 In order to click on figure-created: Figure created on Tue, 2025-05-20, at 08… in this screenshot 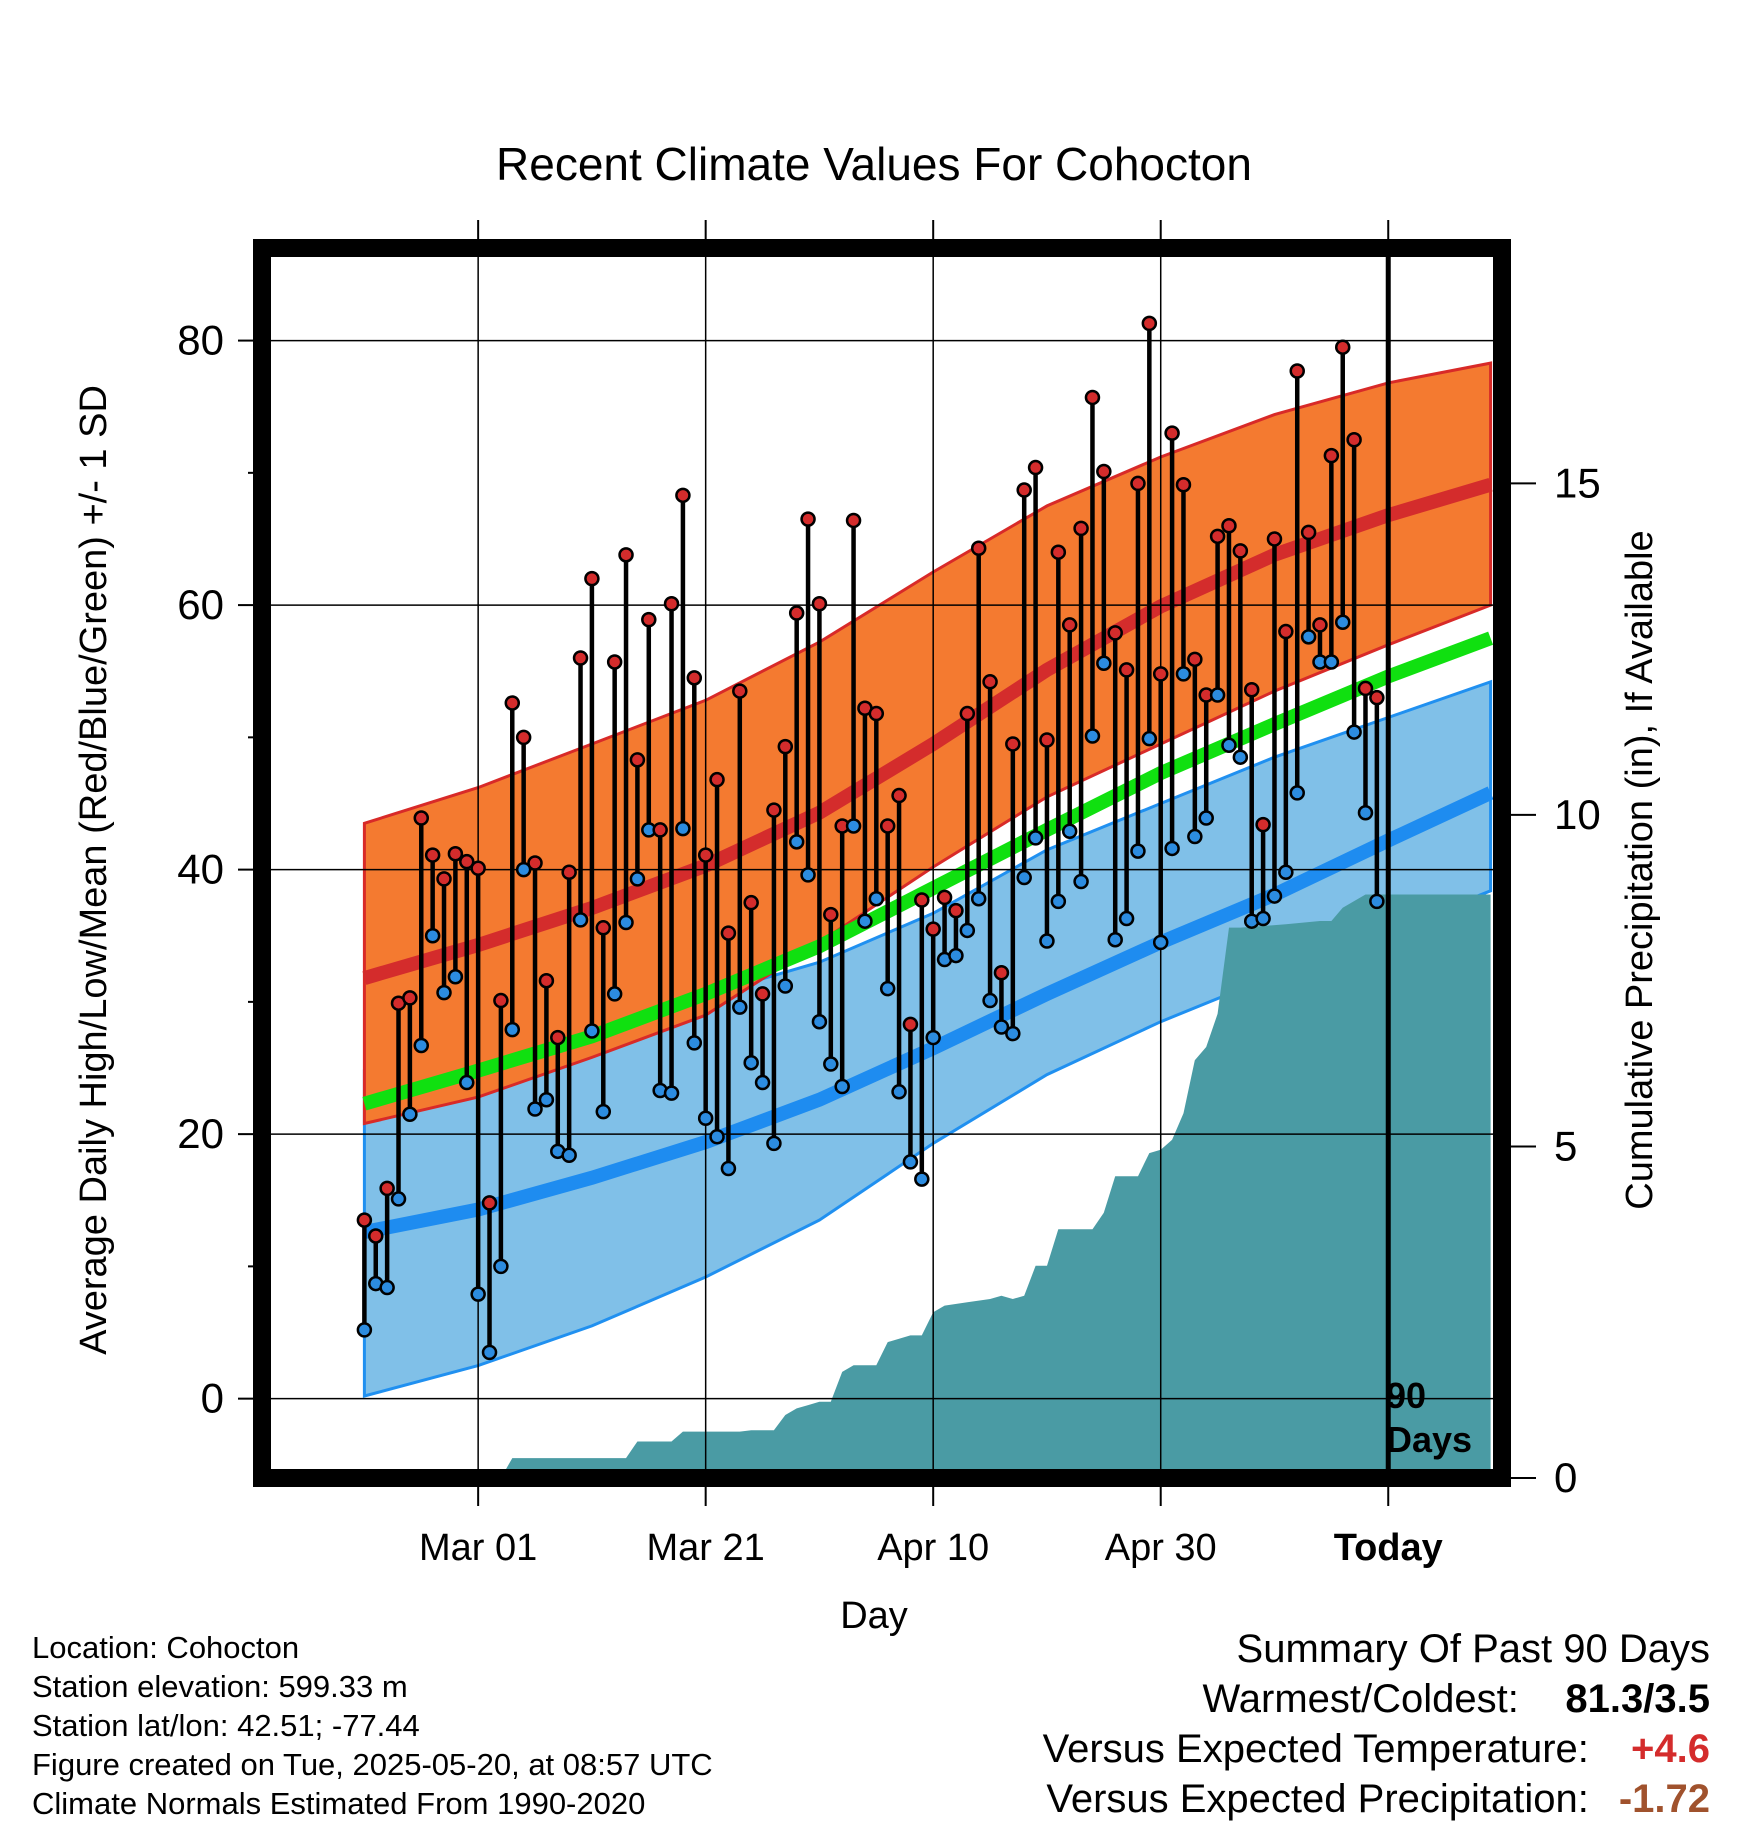, I will do `click(372, 1764)`.